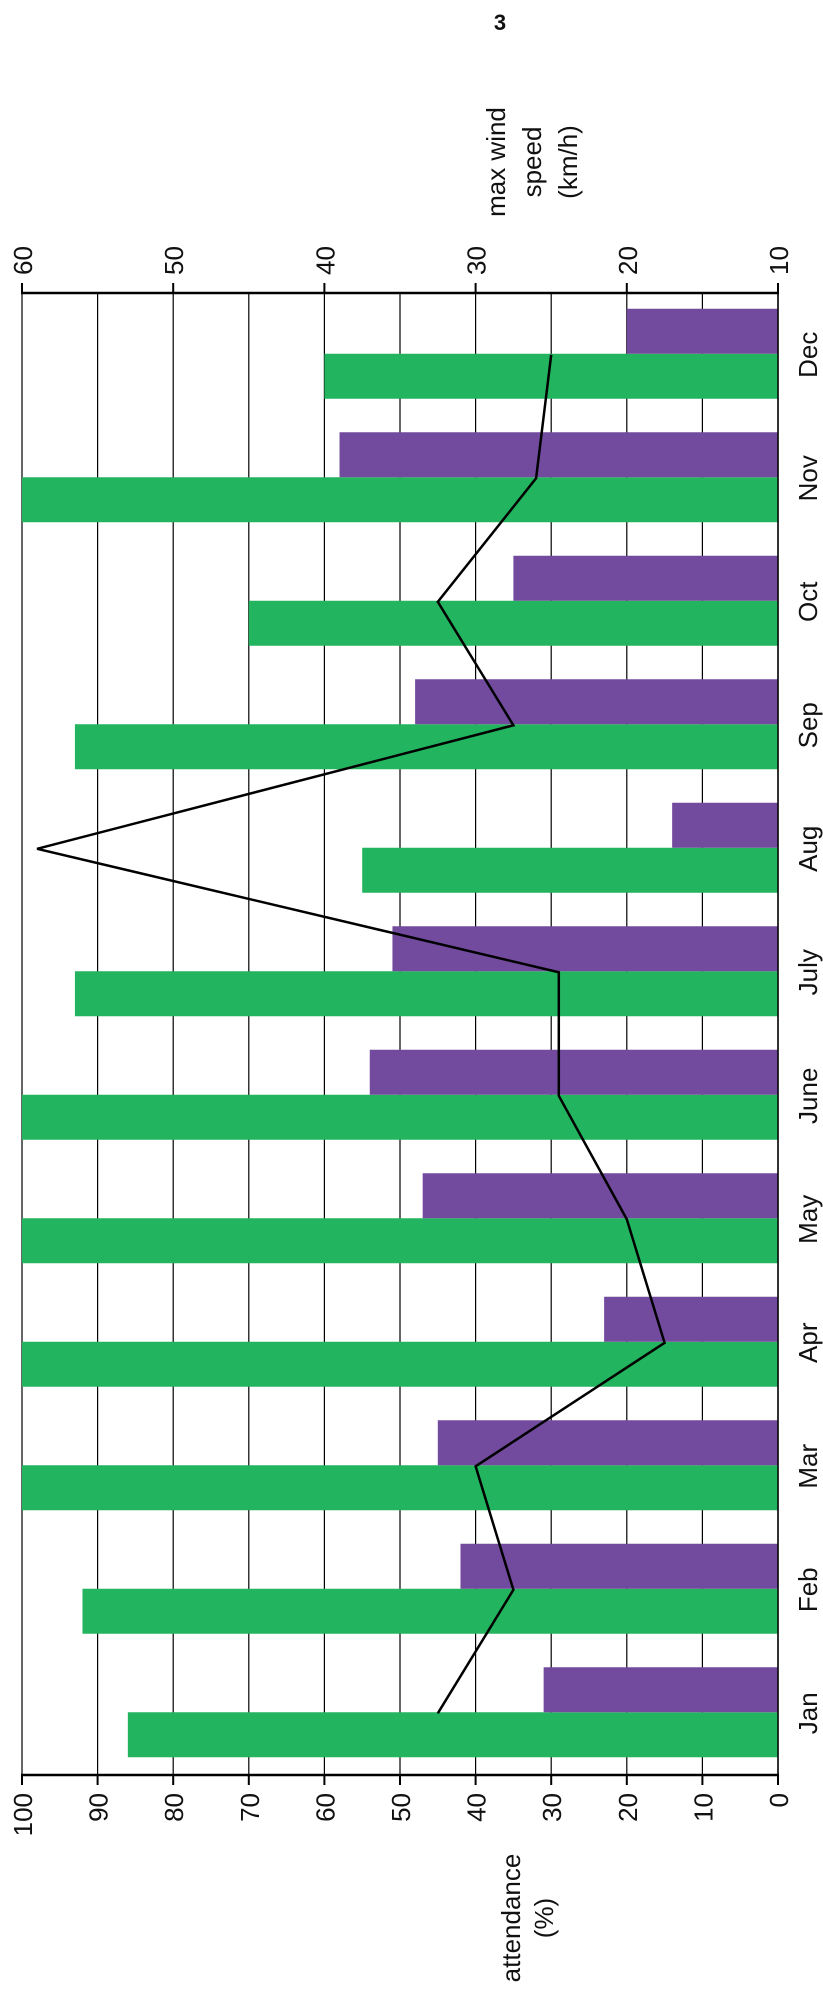 This screenshot has width=823, height=1995. I want to click on category-label: Apr, so click(808, 1342).